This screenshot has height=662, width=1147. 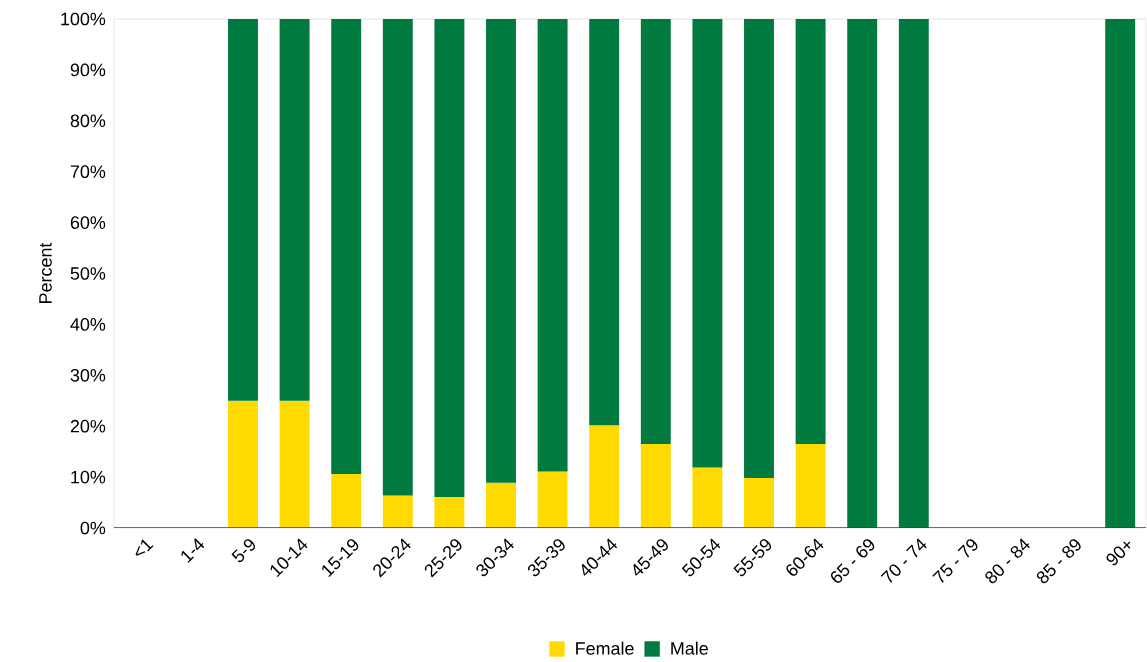 What do you see at coordinates (193, 550) in the screenshot?
I see `x-tick-label: 1-4` at bounding box center [193, 550].